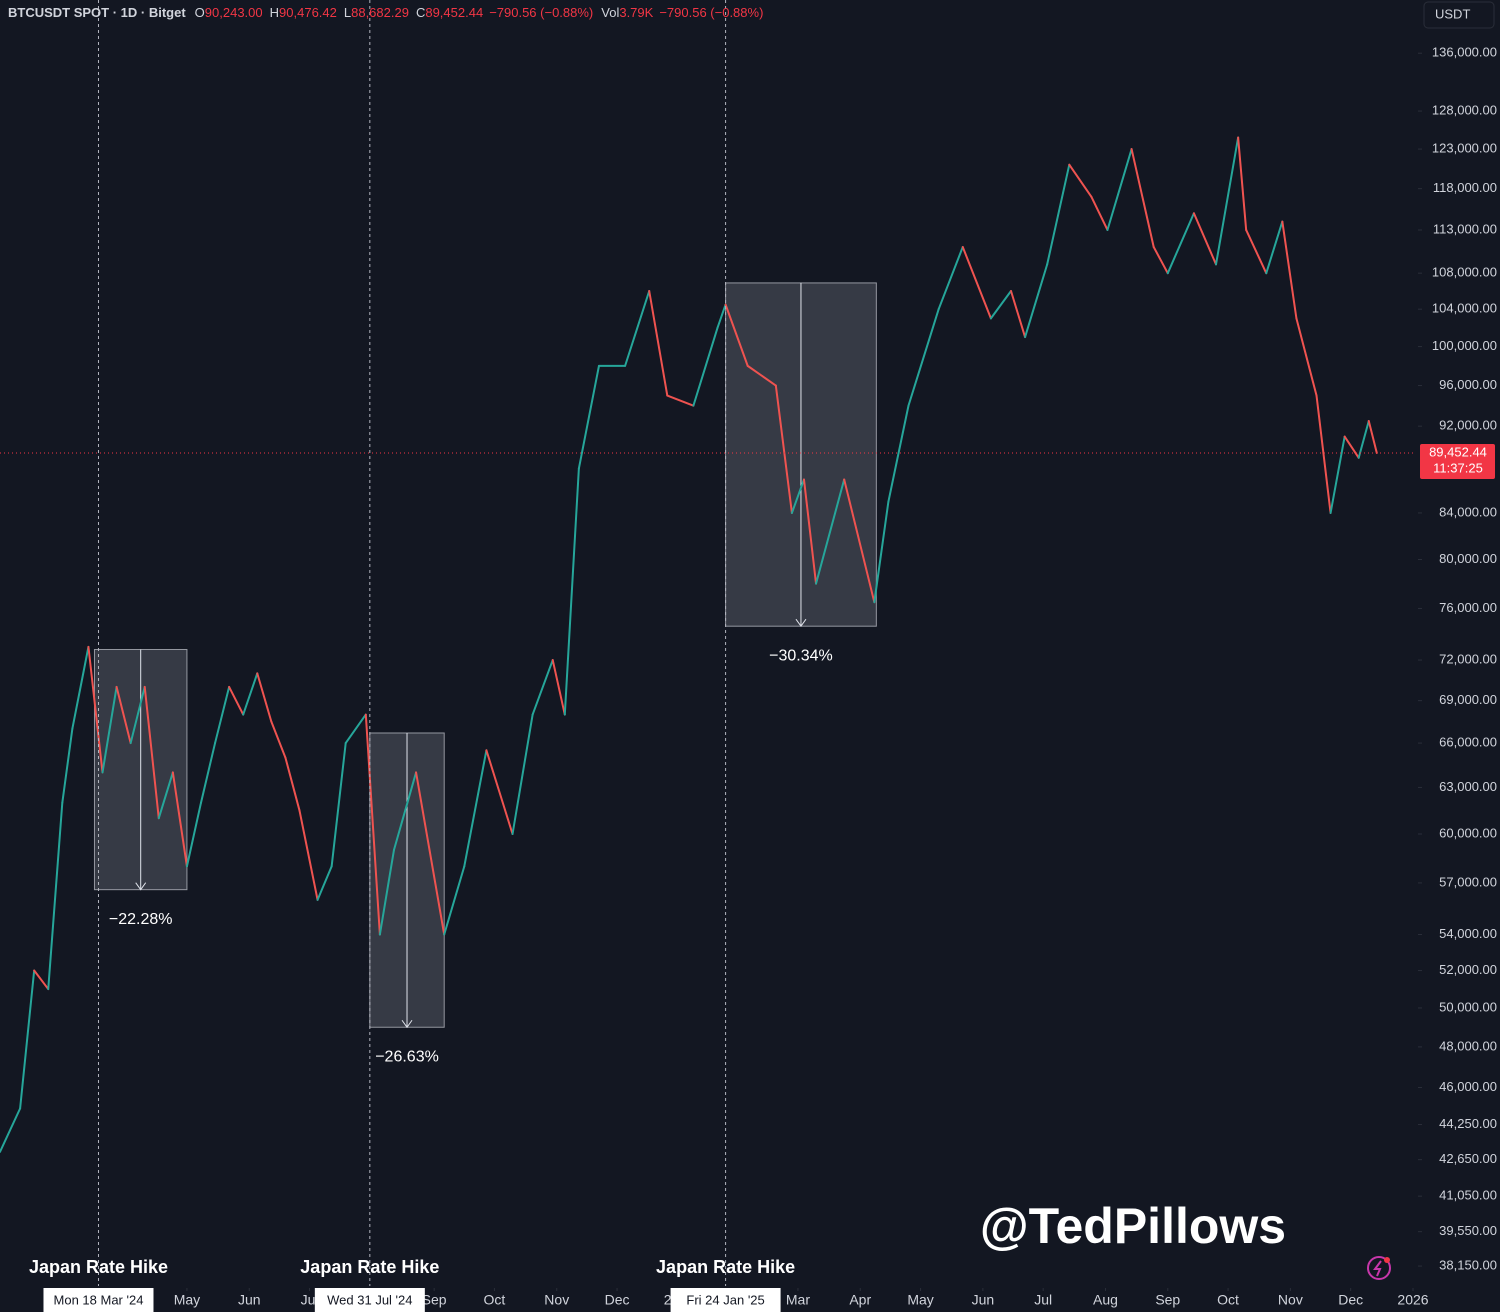  I want to click on y-tick-label: 84,000.00, so click(1468, 511).